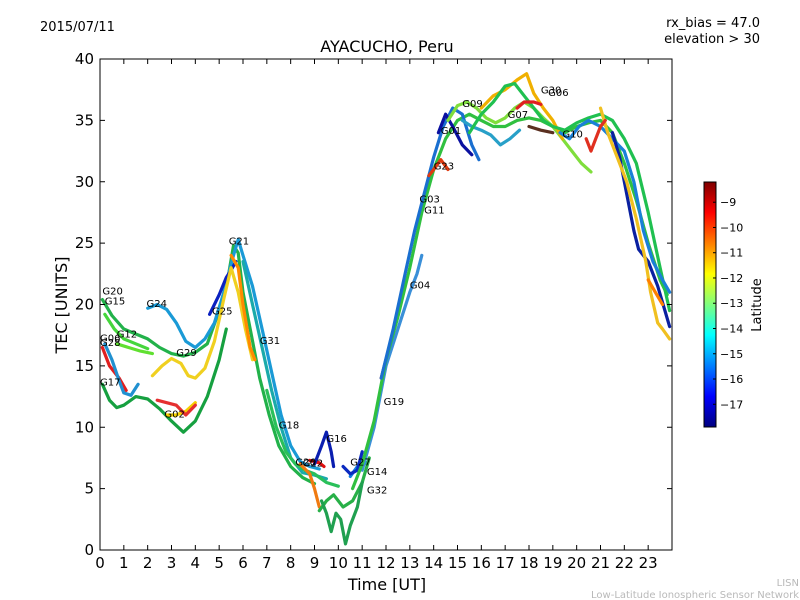  I want to click on satellite-label-23: G01, so click(451, 131).